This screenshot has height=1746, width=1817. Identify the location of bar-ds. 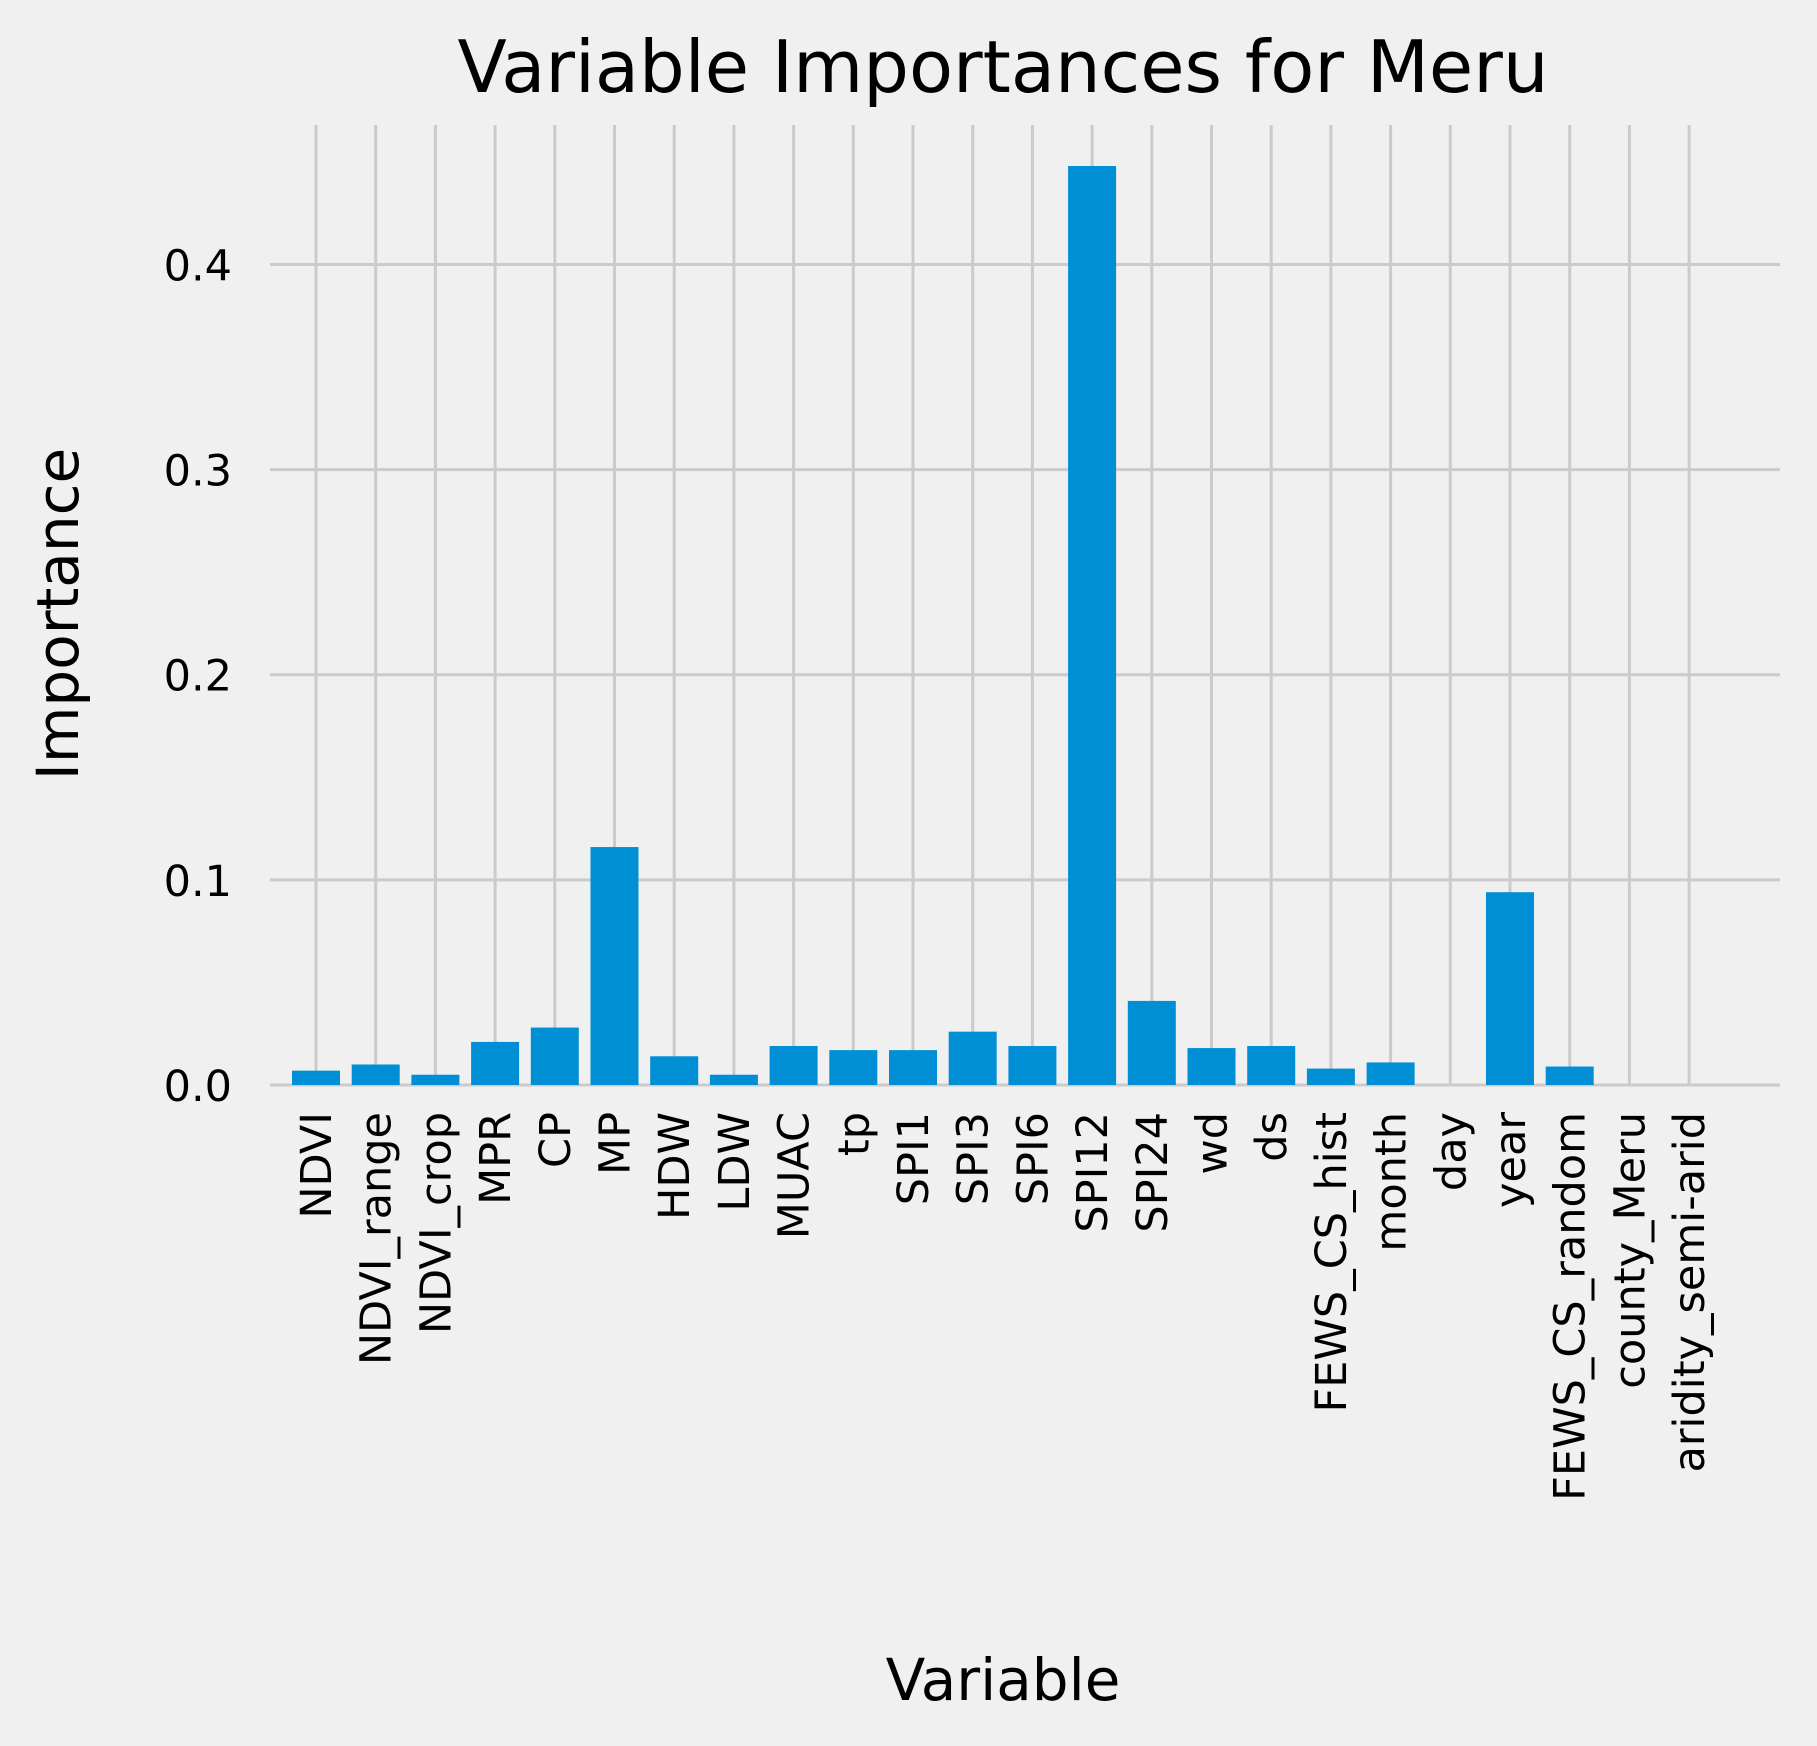
(1271, 1065).